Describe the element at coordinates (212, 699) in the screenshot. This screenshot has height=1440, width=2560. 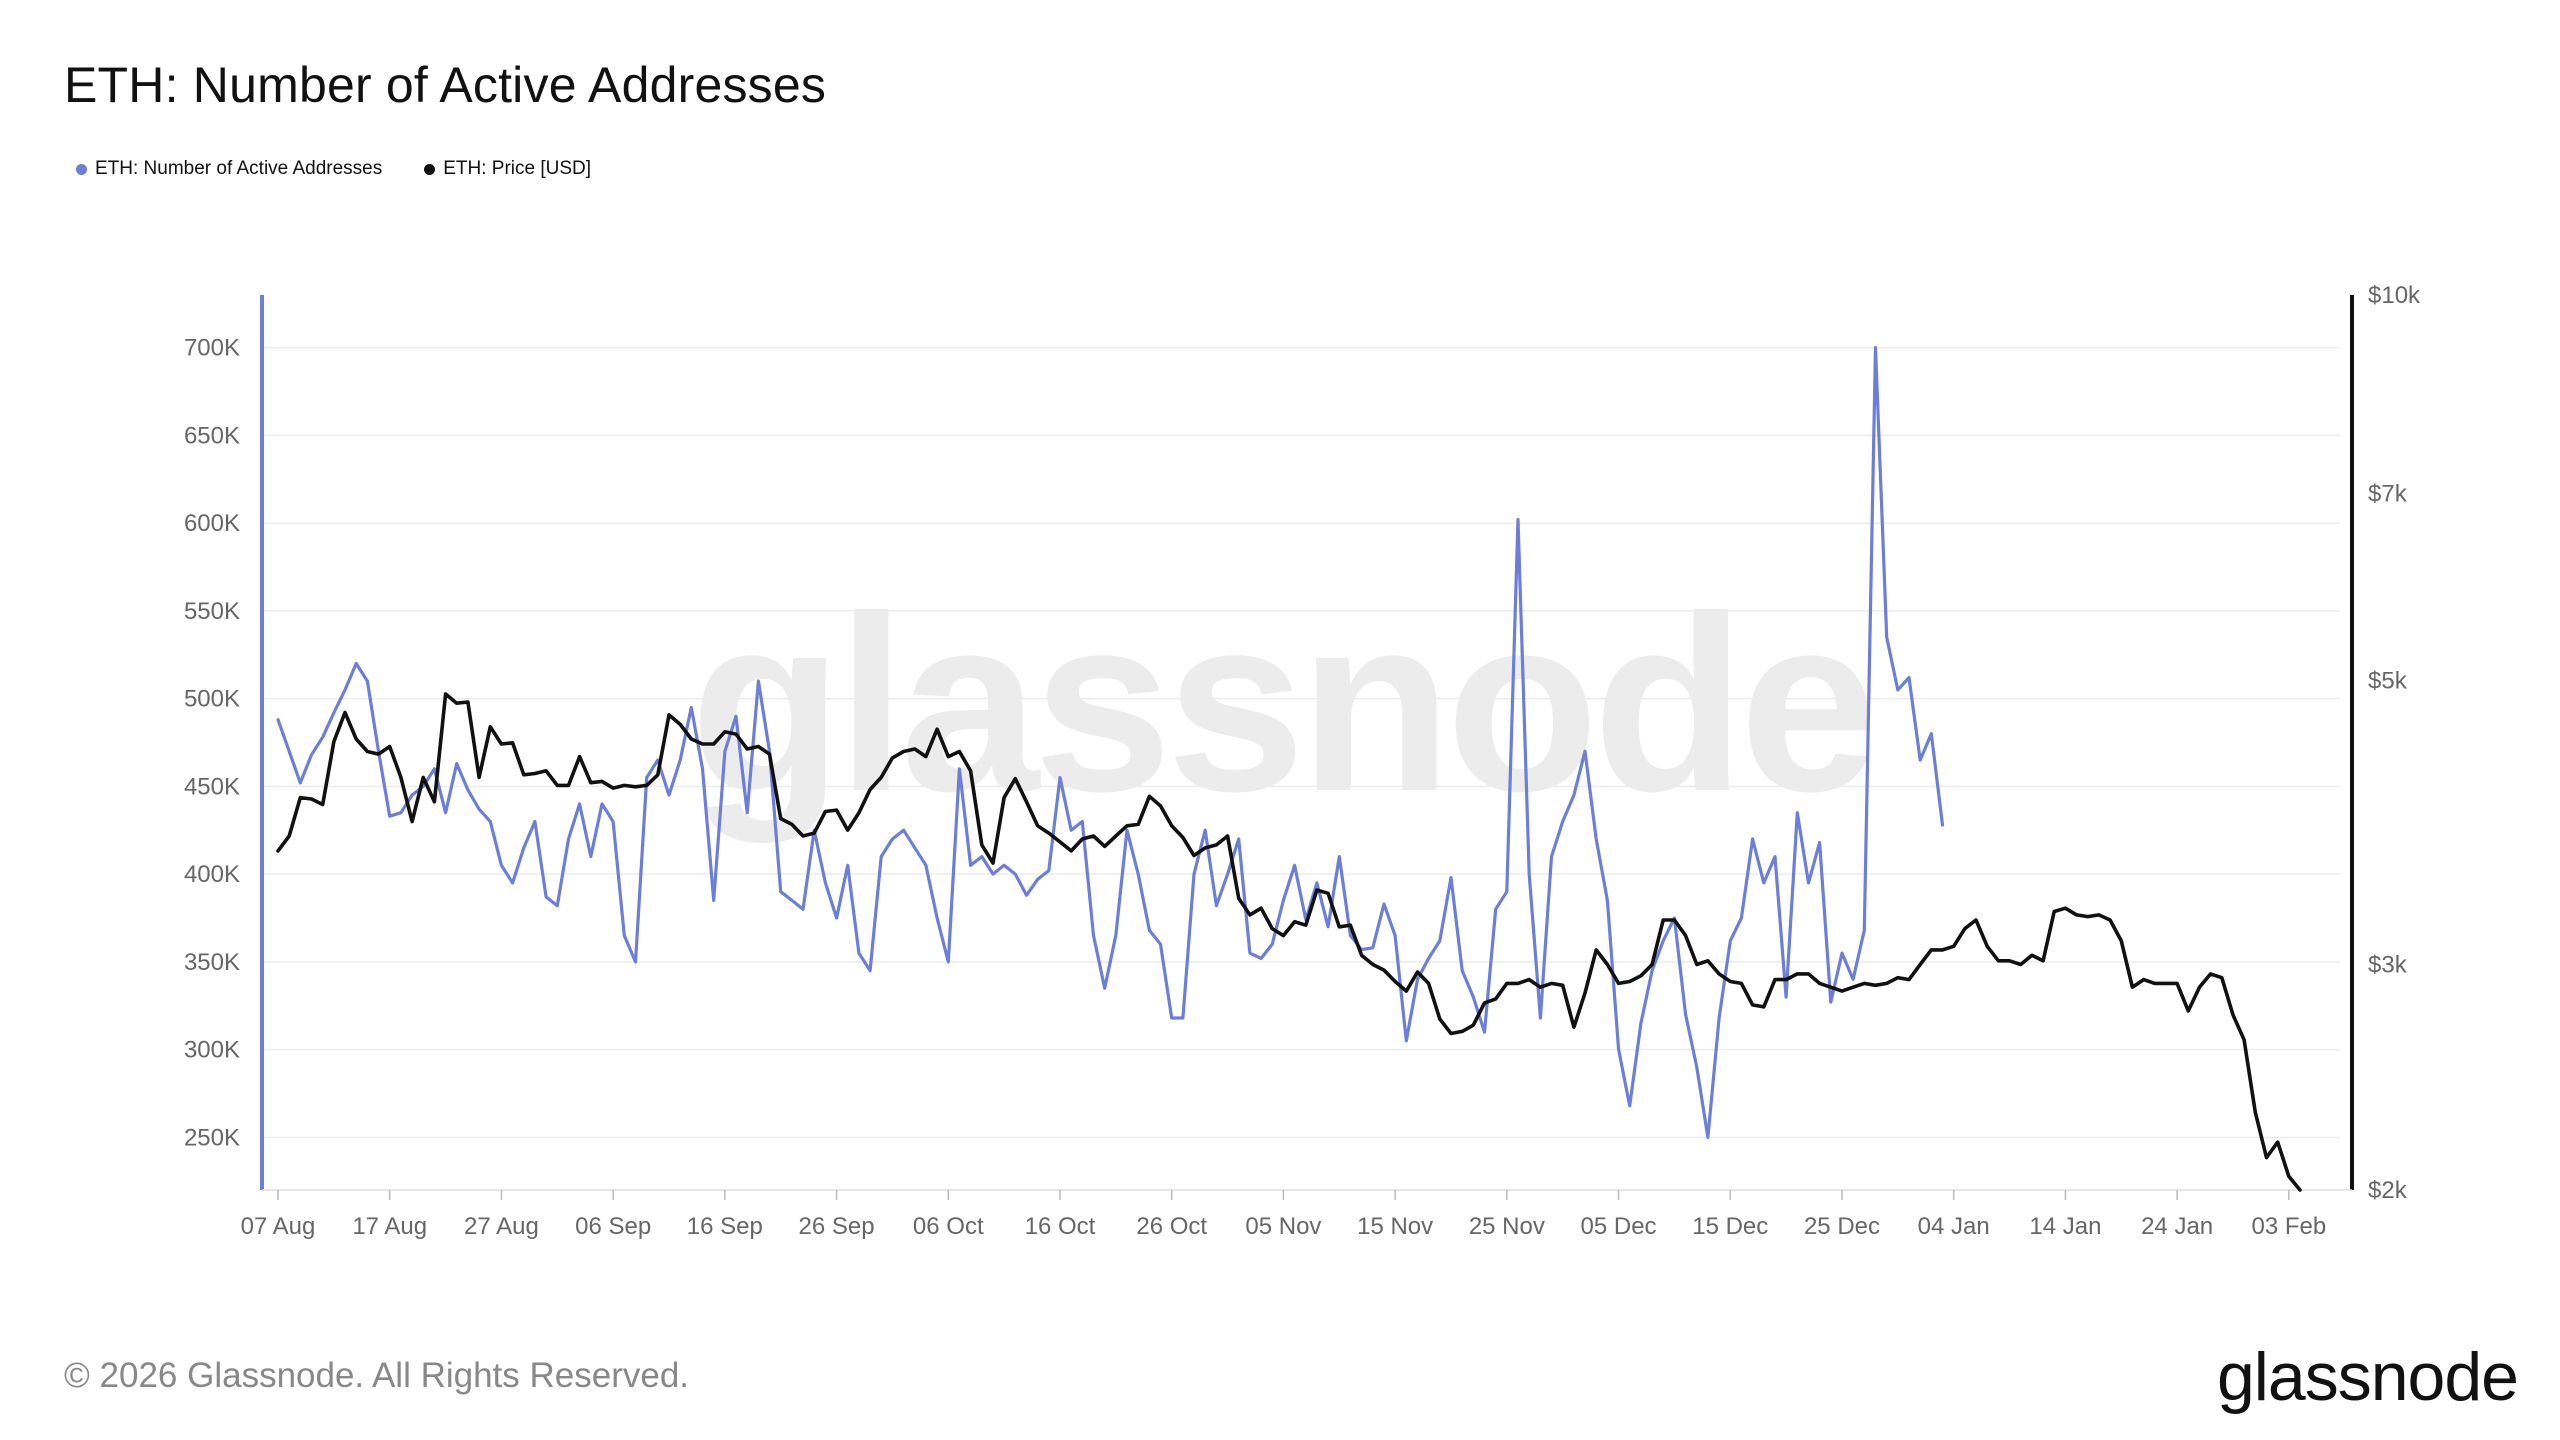
I see `y-left-tick-label: 500K` at that location.